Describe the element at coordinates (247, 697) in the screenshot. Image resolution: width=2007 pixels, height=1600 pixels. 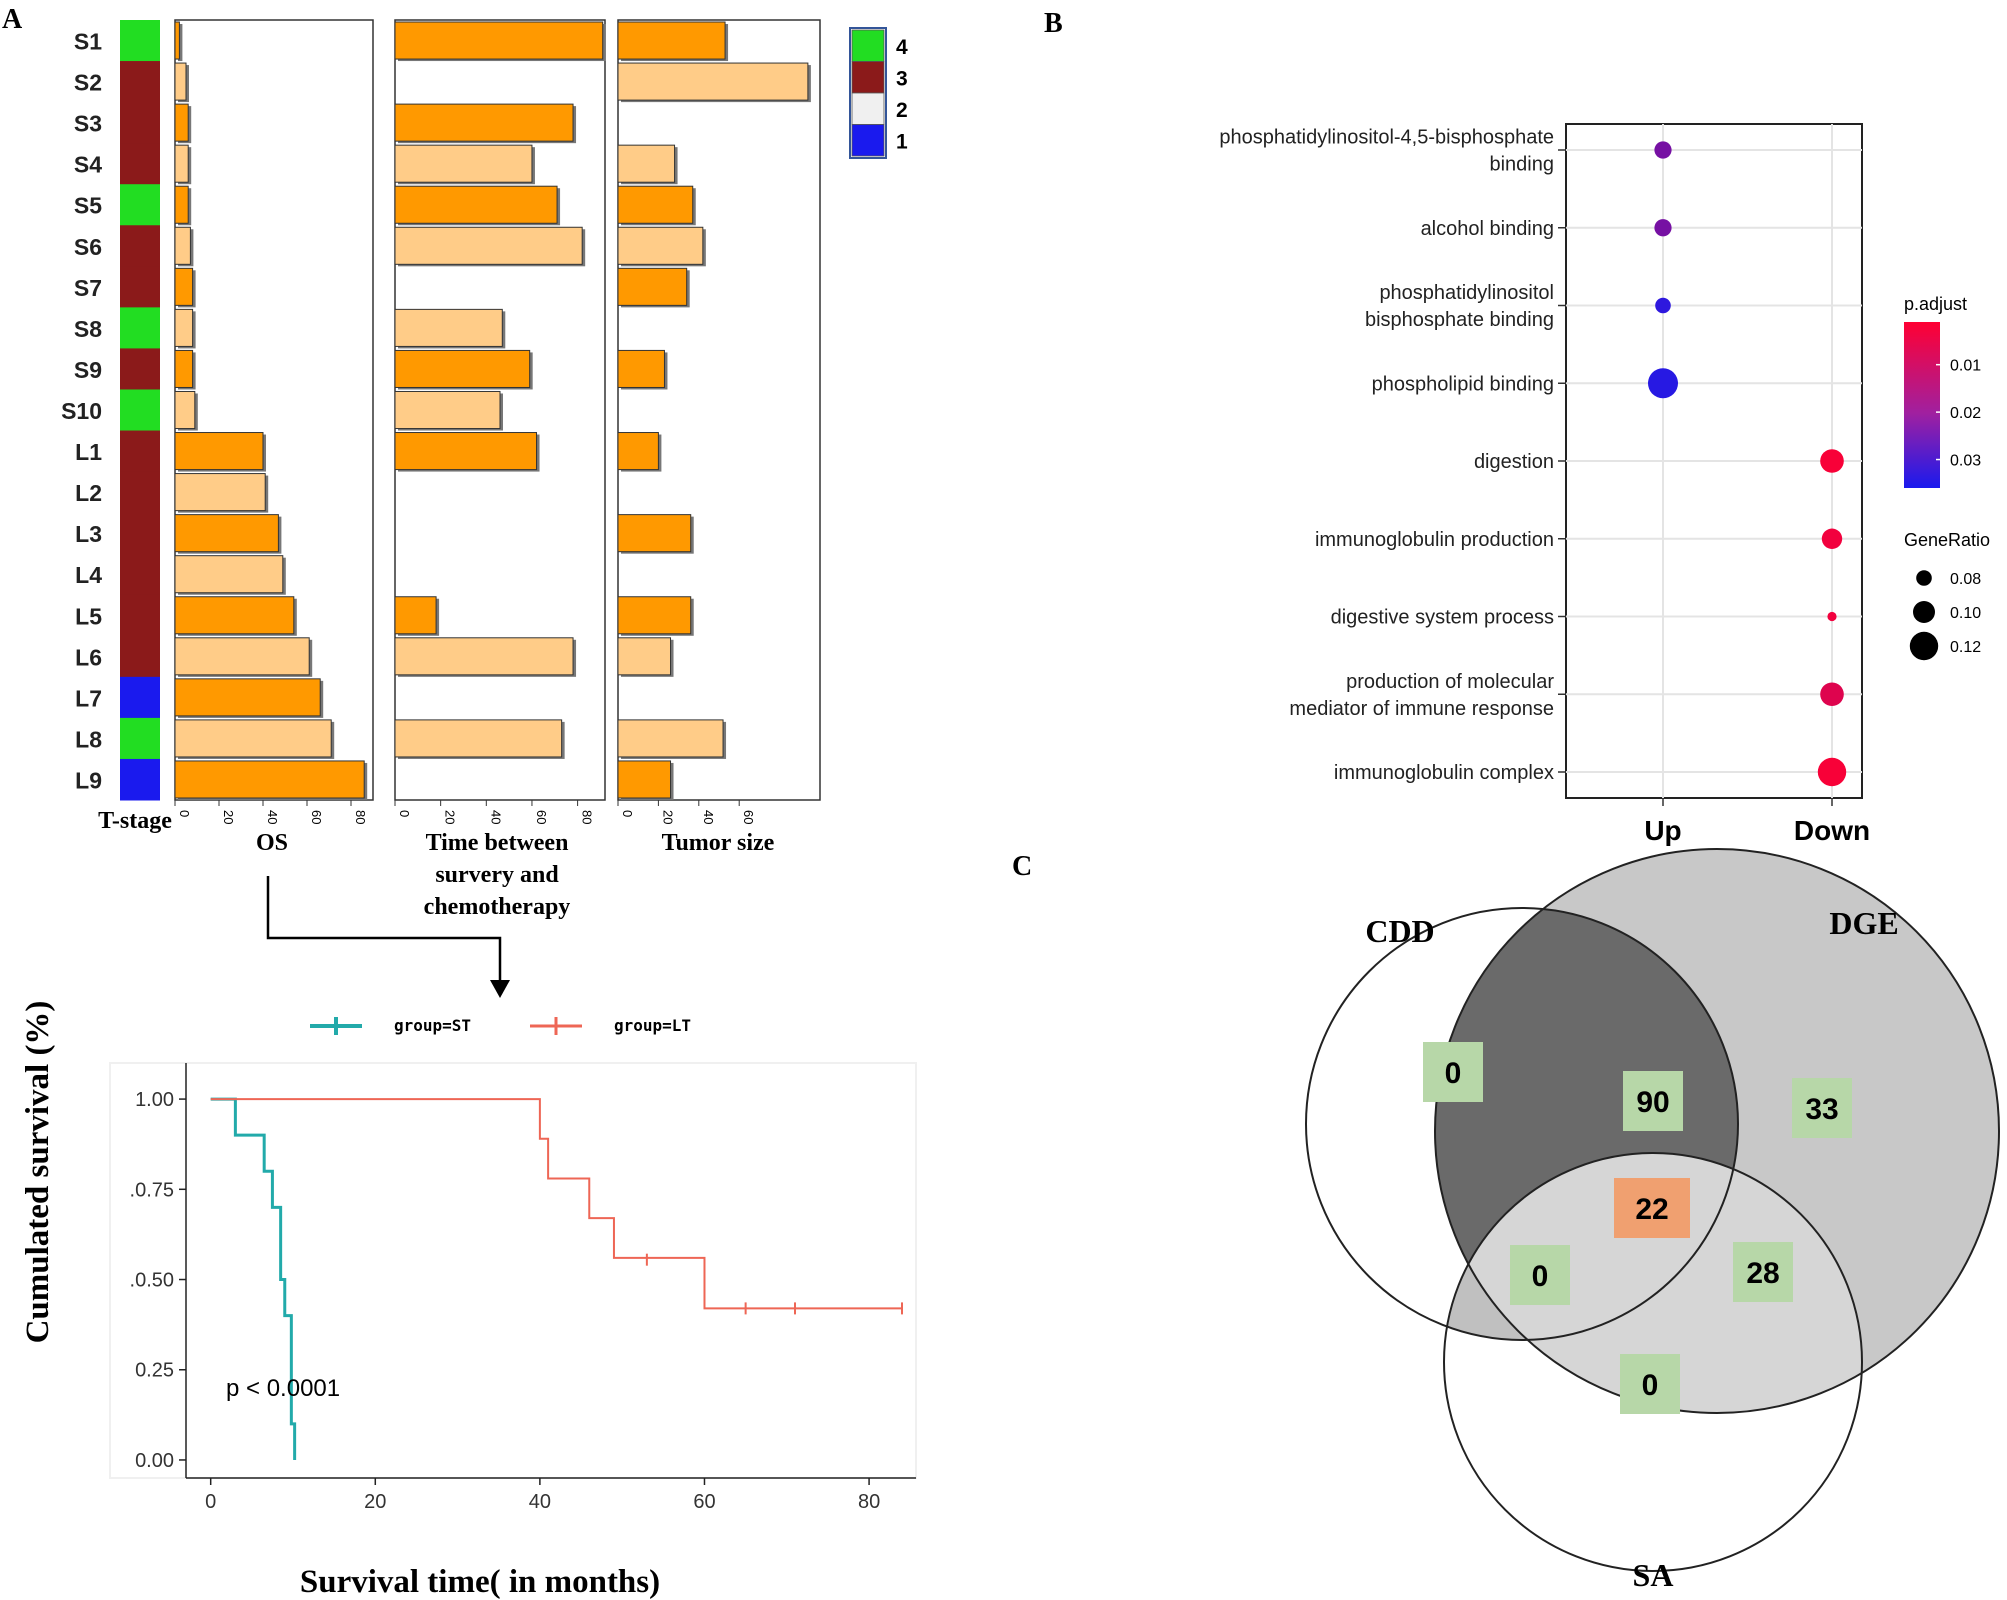
I see `bar-L7` at that location.